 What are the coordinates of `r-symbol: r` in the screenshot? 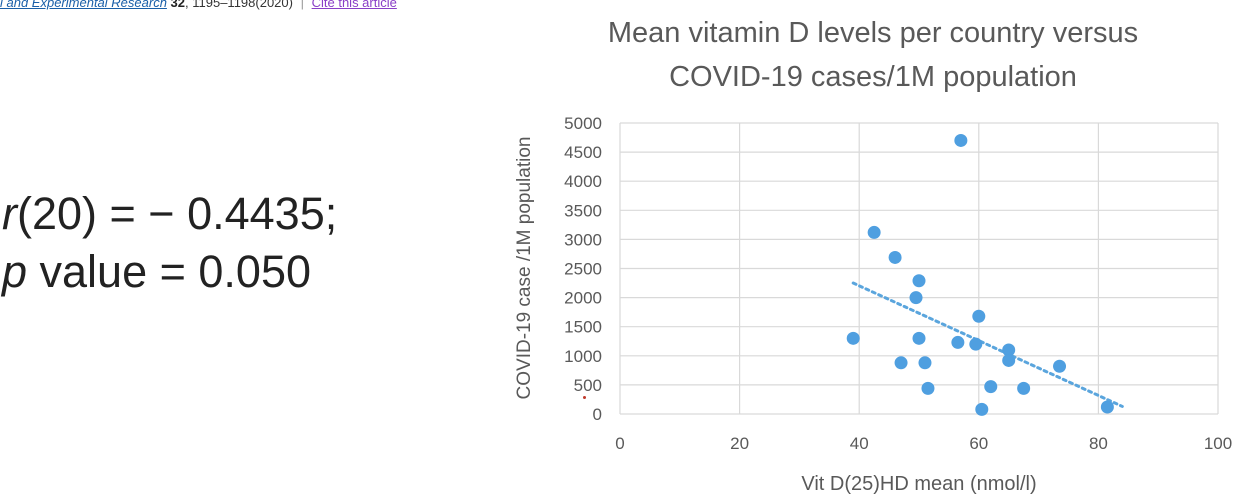 It's located at (9, 213).